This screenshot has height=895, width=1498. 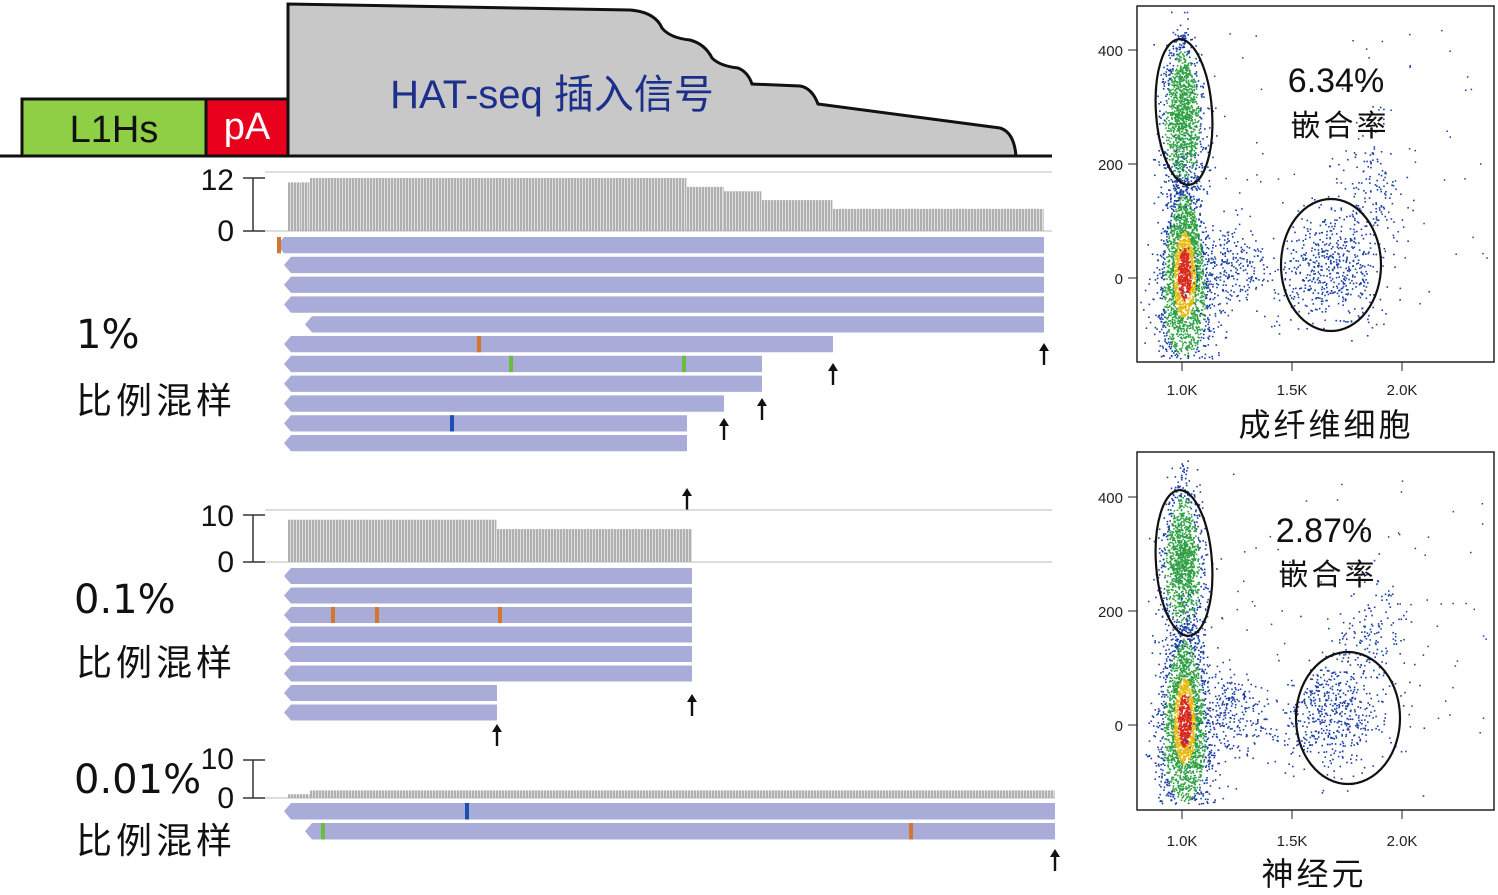 I want to click on x-tick-1-5k: 1.5K, so click(x=1292, y=390).